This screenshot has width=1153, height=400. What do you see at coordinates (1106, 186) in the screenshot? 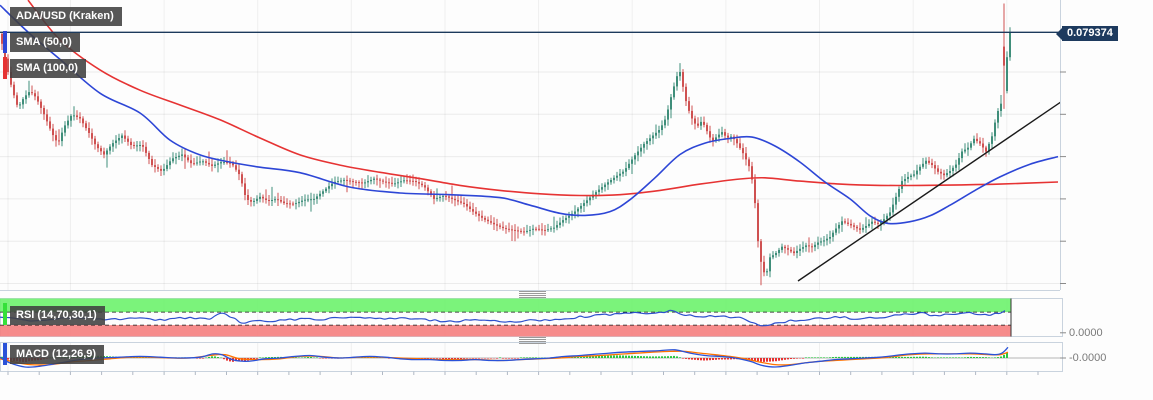
I see `price-axis: 0.07000.06000.05000.04000.03000.0200` at bounding box center [1106, 186].